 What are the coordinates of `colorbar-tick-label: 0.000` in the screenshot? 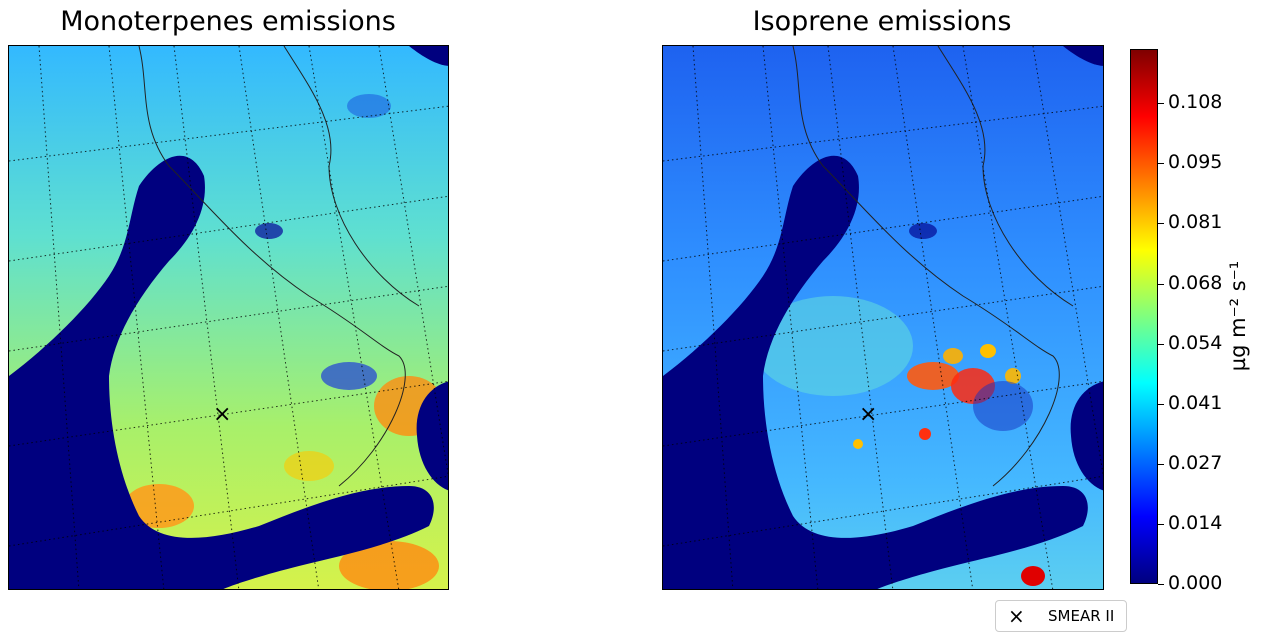 It's located at (1195, 583).